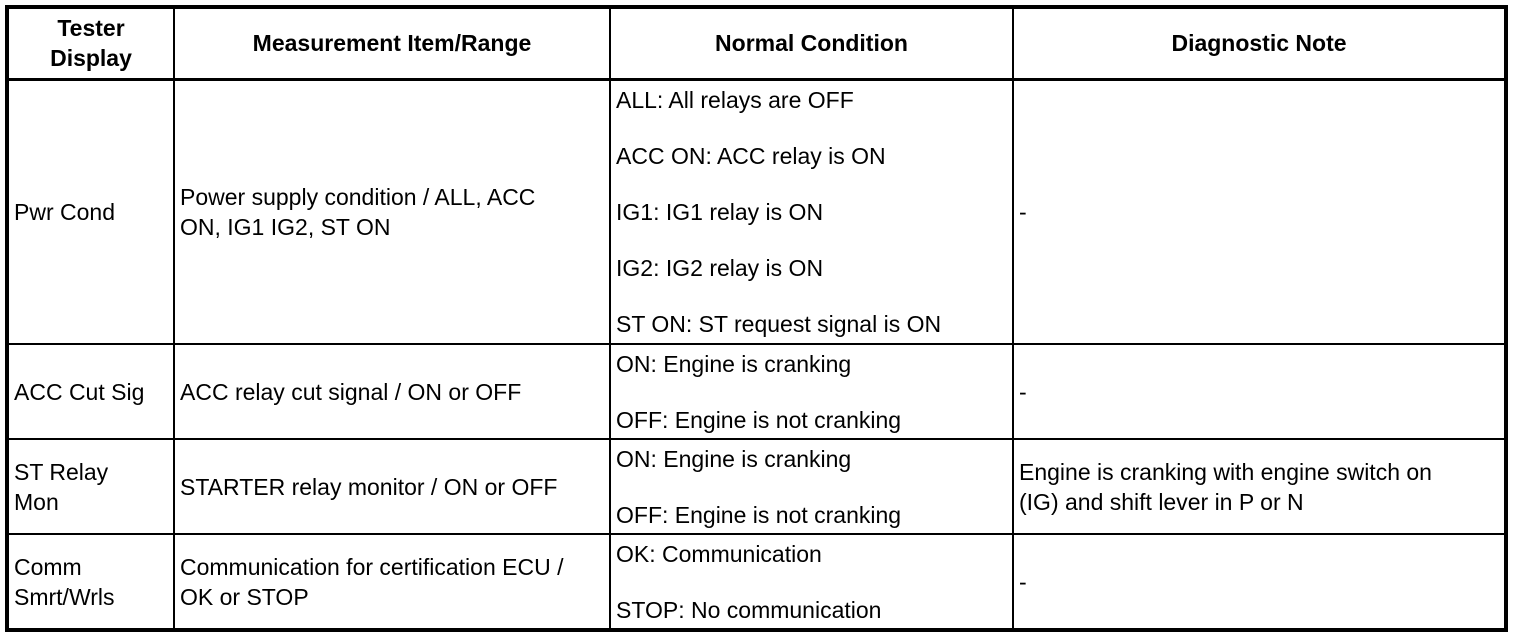 The width and height of the screenshot is (1520, 640). I want to click on normal-condition-line: IG2: IG2 relay is ON, so click(720, 267).